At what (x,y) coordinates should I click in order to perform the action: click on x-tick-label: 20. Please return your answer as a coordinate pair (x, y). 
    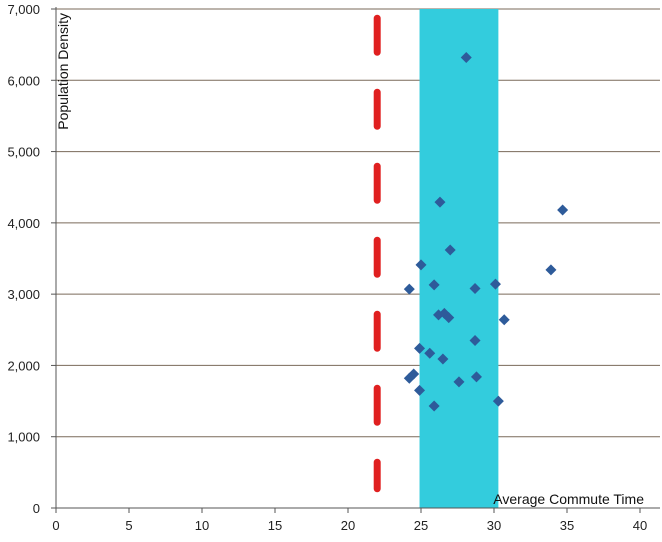
    Looking at the image, I should click on (348, 525).